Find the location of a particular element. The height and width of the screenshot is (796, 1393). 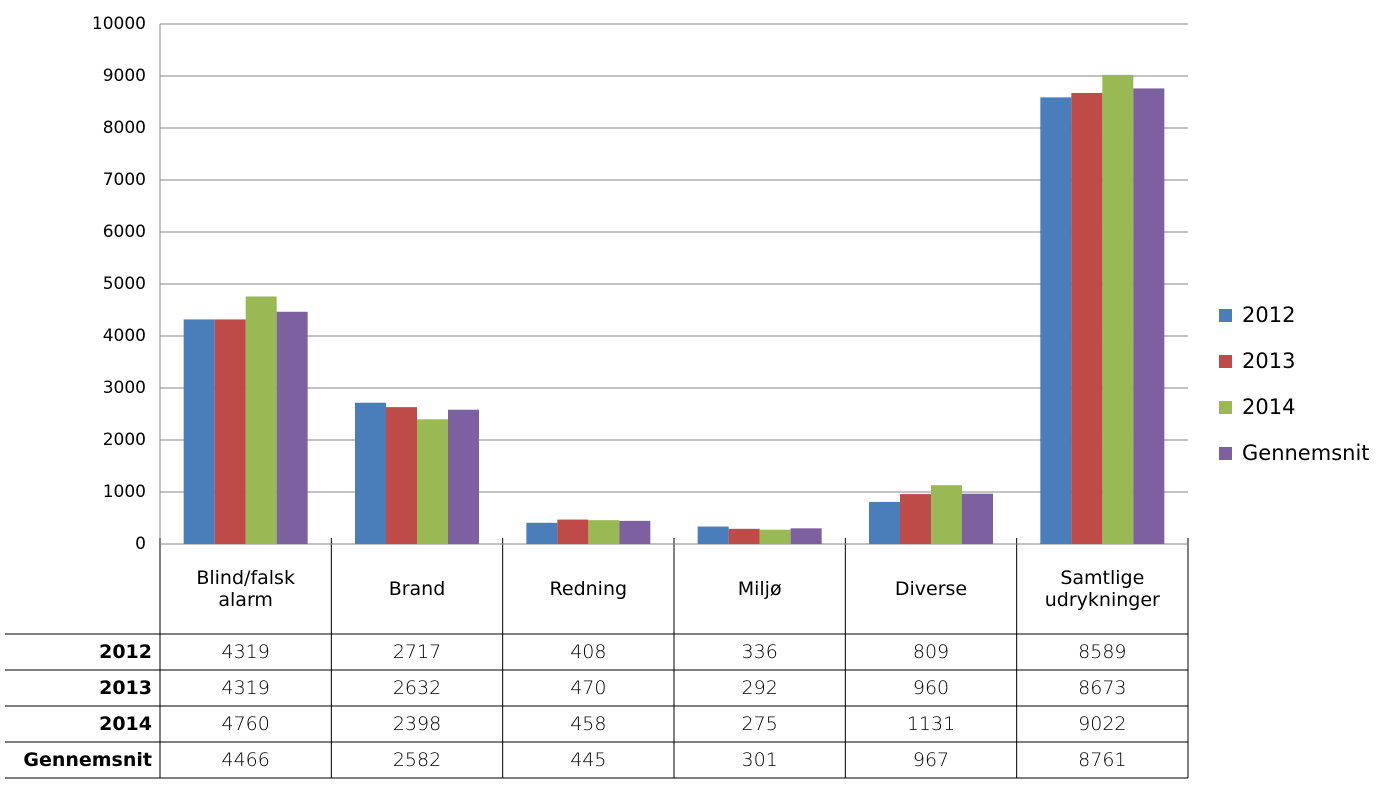

table-value-text: 2717 is located at coordinates (417, 652).